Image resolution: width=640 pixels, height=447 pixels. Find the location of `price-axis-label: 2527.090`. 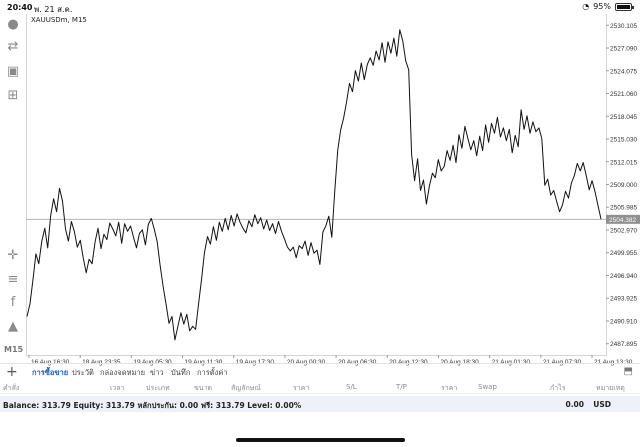

price-axis-label: 2527.090 is located at coordinates (623, 49).